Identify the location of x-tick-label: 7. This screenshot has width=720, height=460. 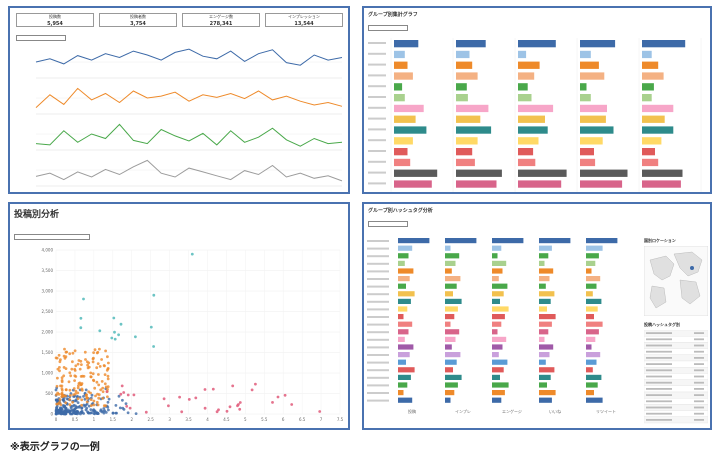
(321, 419).